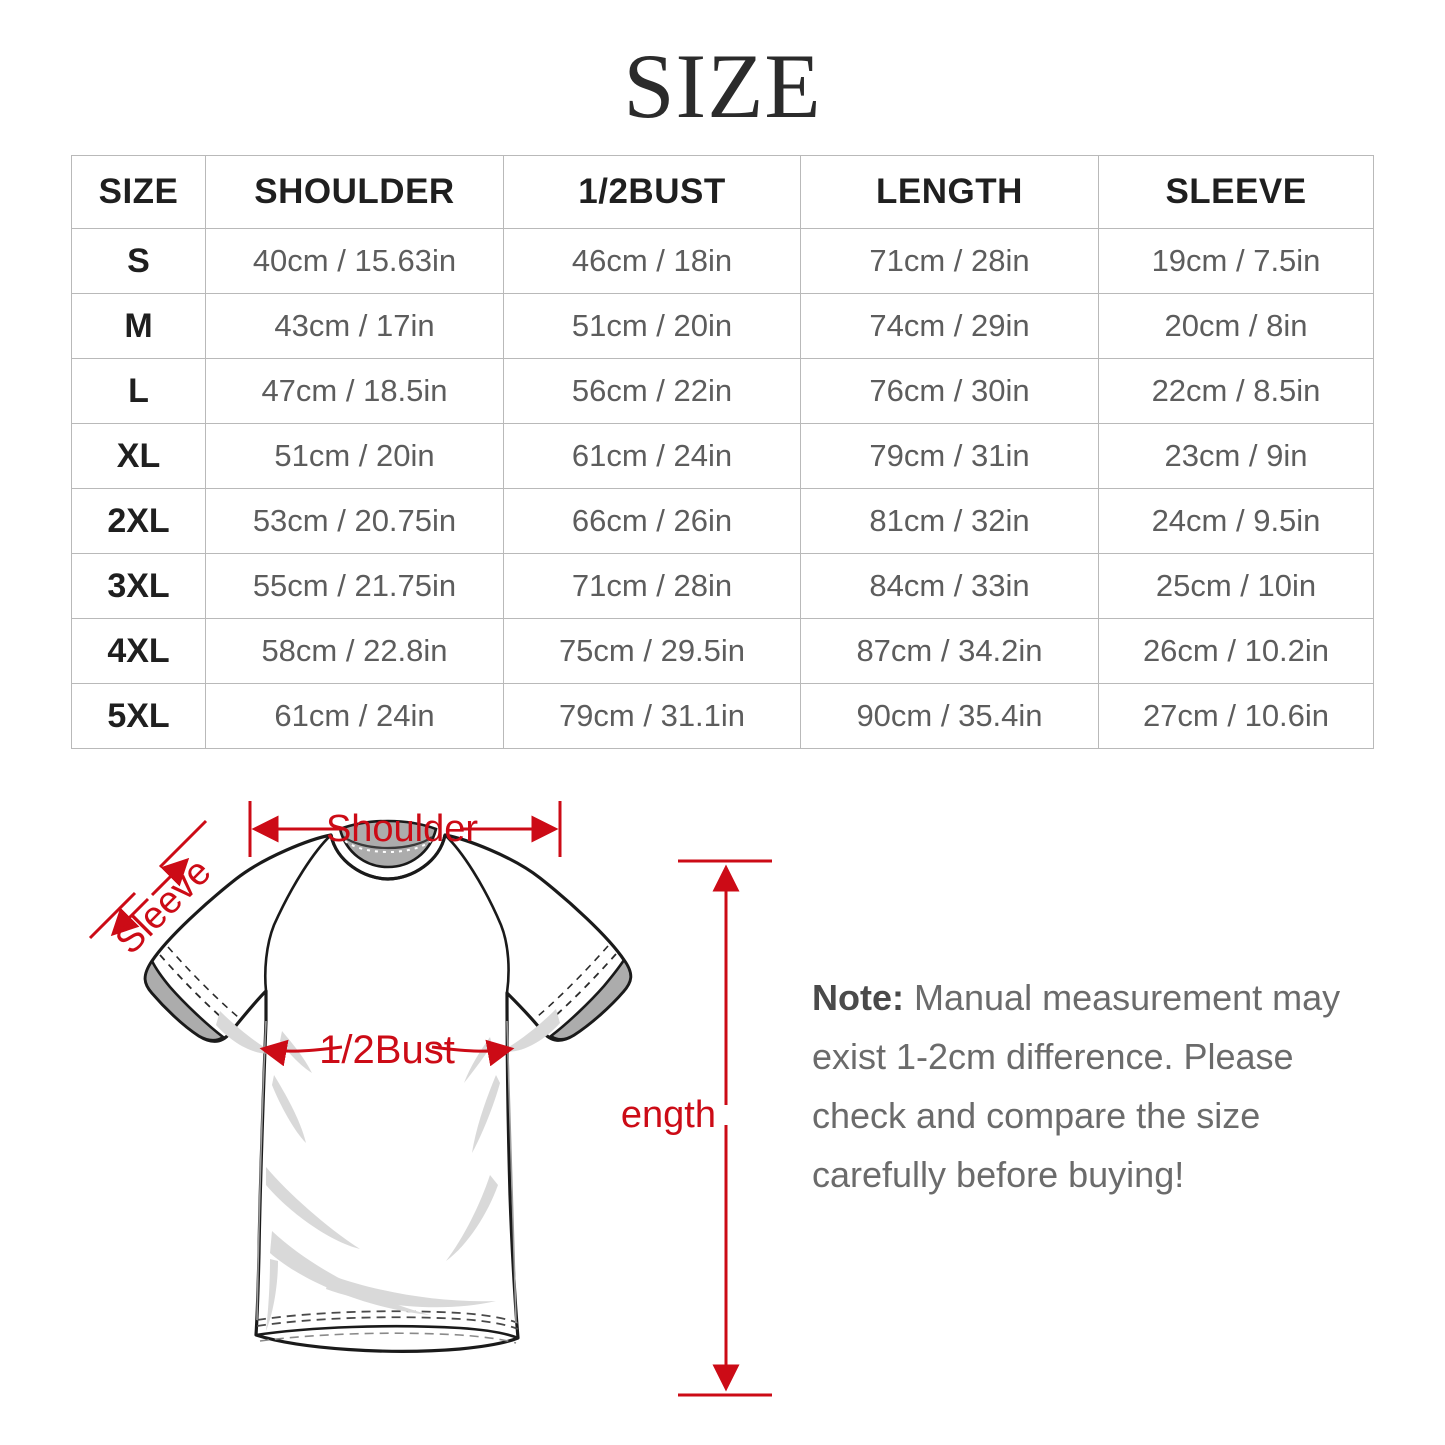 The width and height of the screenshot is (1445, 1445). I want to click on cell-shoulder: 53cm / 20.75in, so click(354, 521).